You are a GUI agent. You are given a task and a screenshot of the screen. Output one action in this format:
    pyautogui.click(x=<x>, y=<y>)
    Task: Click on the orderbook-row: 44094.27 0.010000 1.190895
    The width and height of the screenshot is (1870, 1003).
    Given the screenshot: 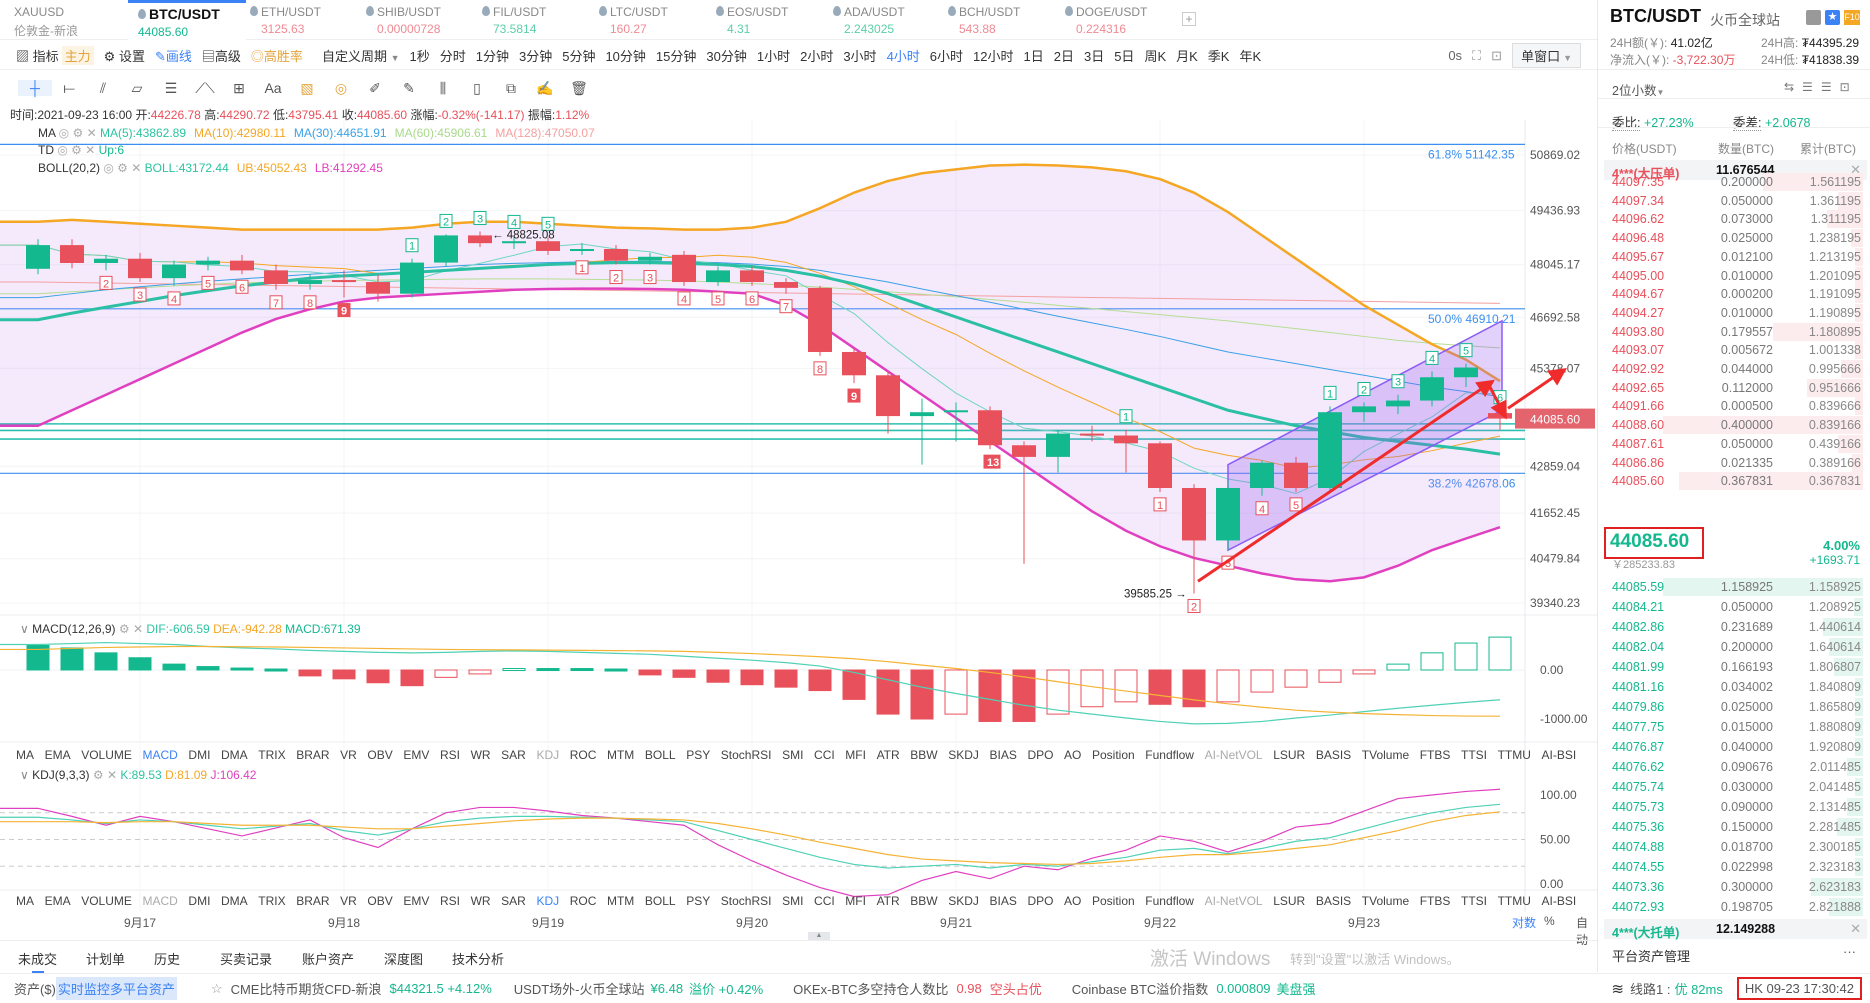 What is the action you would take?
    pyautogui.click(x=1735, y=312)
    